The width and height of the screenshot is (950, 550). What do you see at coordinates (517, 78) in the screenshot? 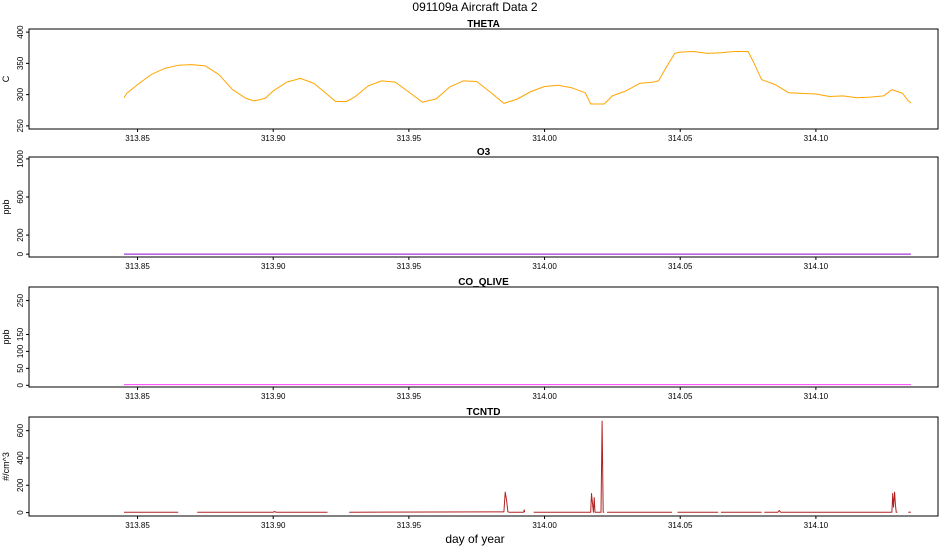
I see `theta-series-line` at bounding box center [517, 78].